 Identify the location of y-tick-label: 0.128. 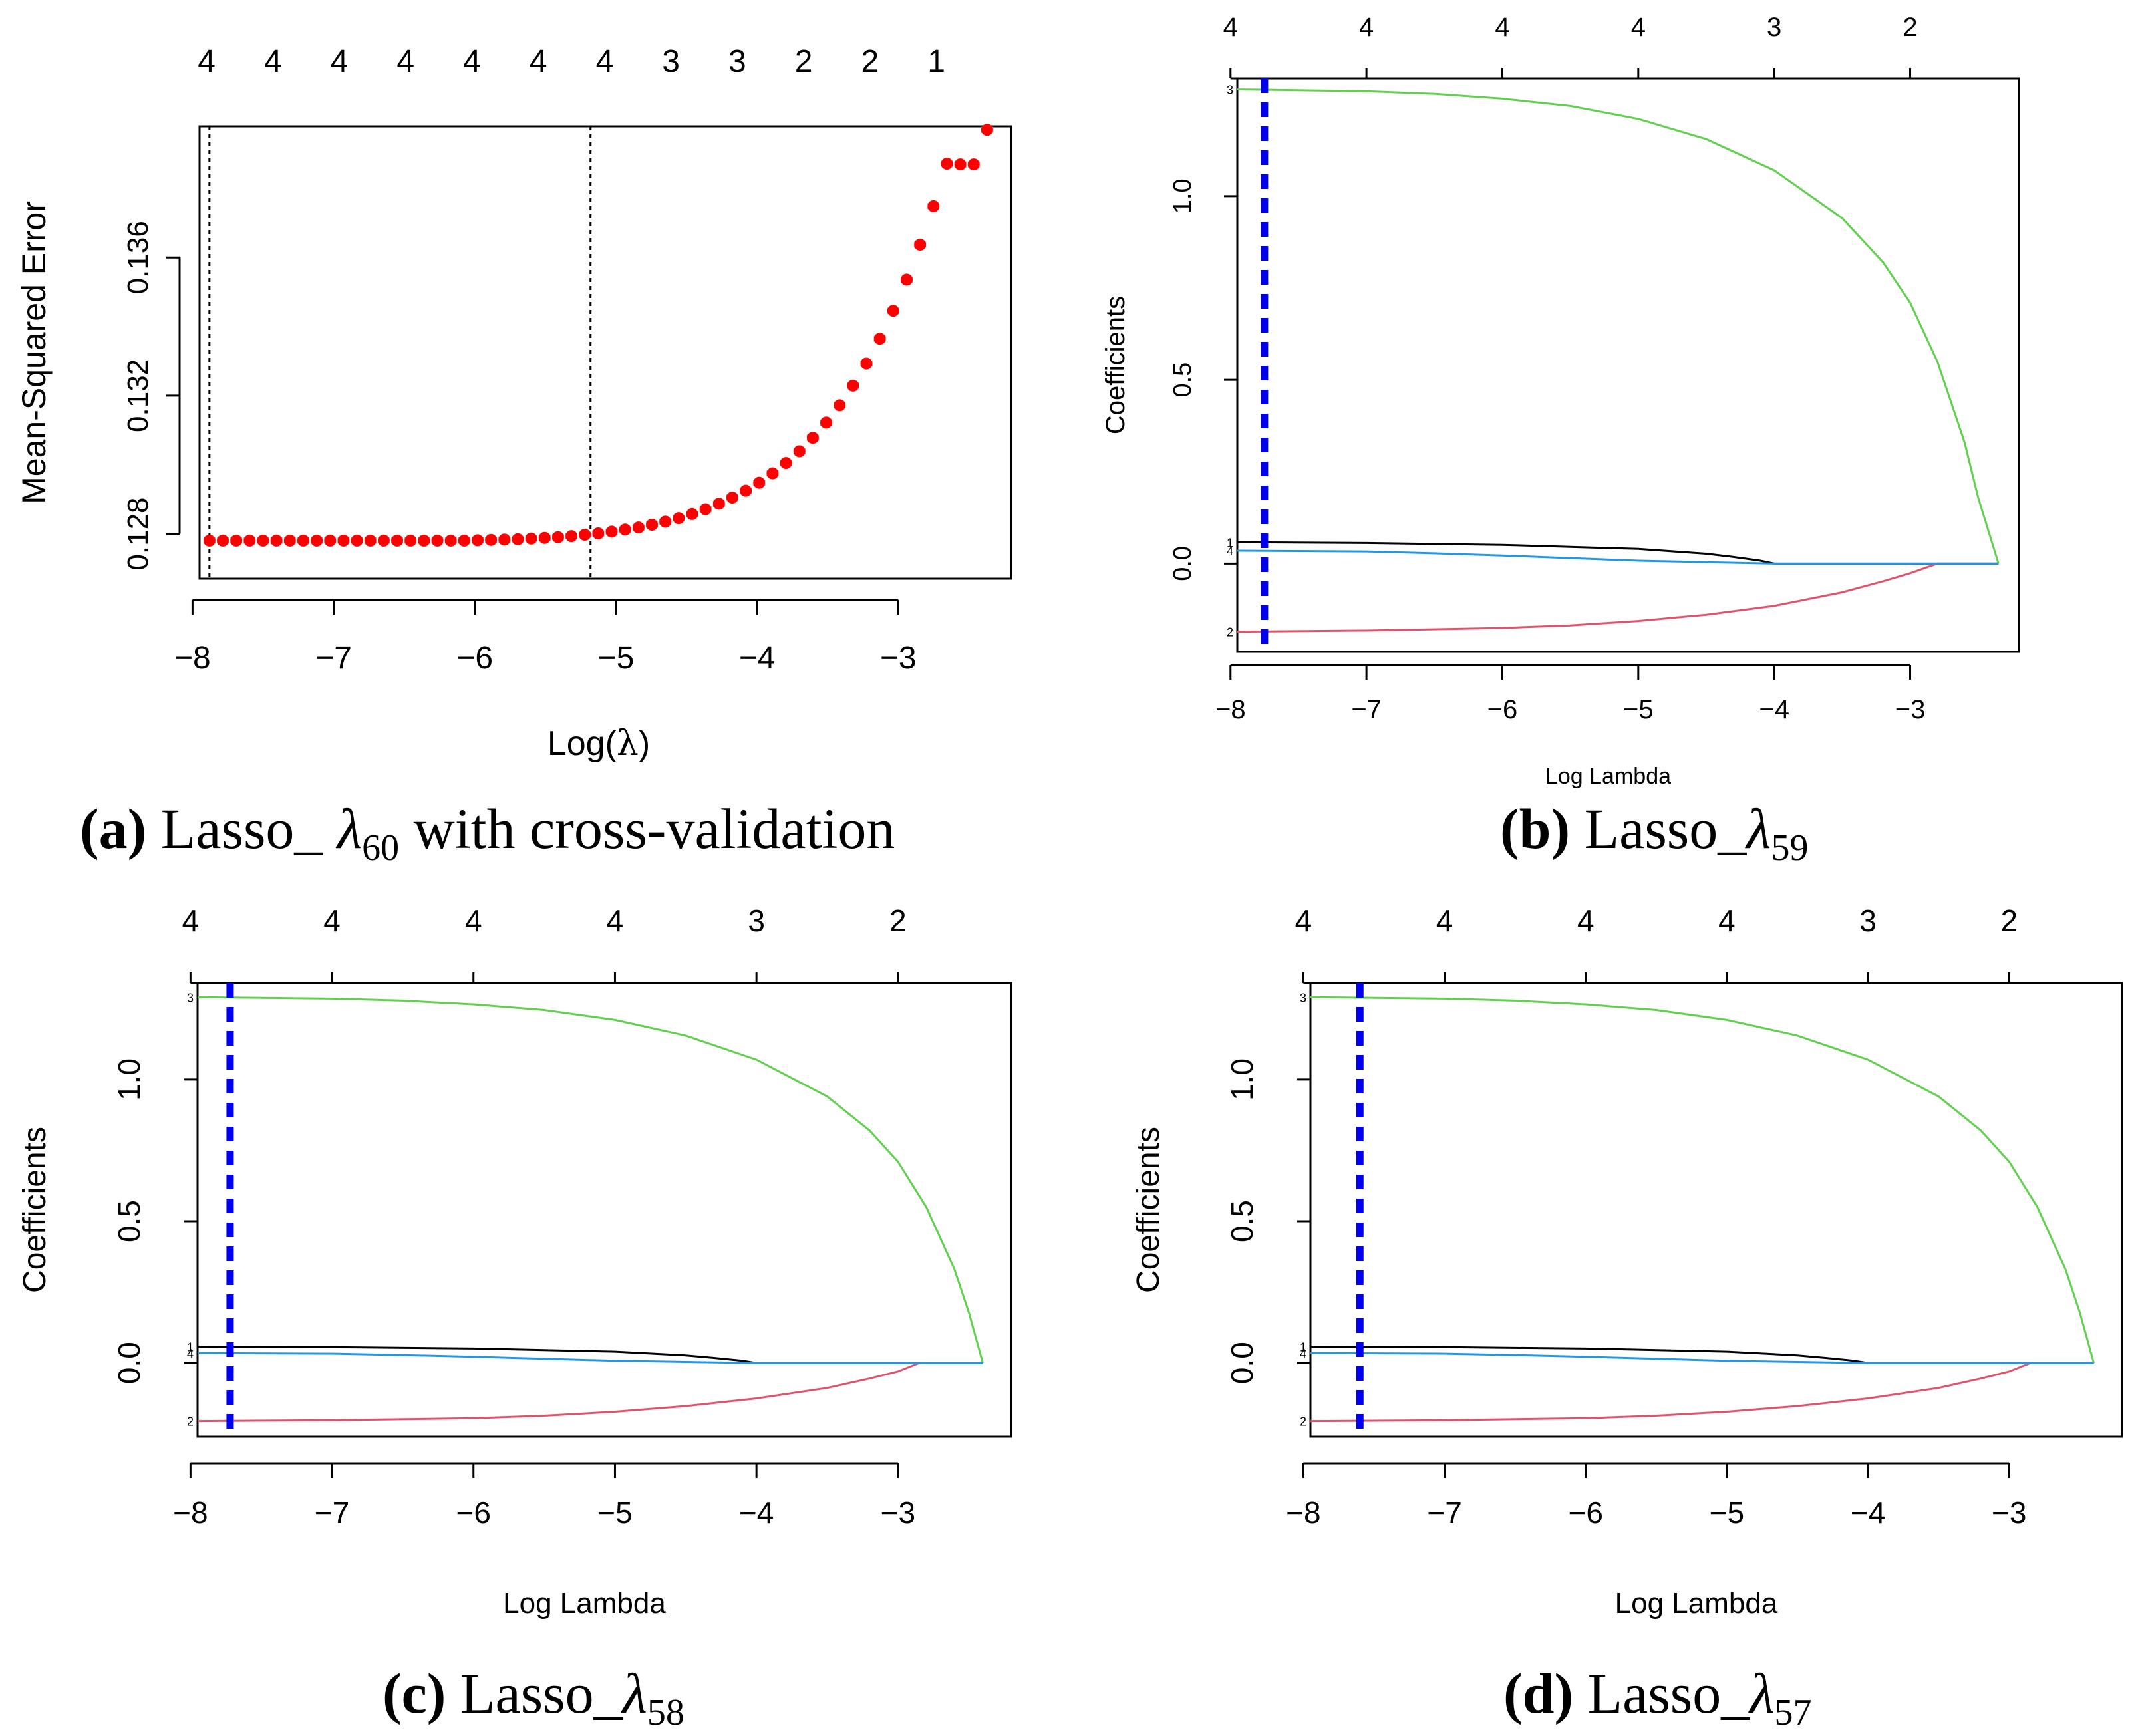
(138, 533).